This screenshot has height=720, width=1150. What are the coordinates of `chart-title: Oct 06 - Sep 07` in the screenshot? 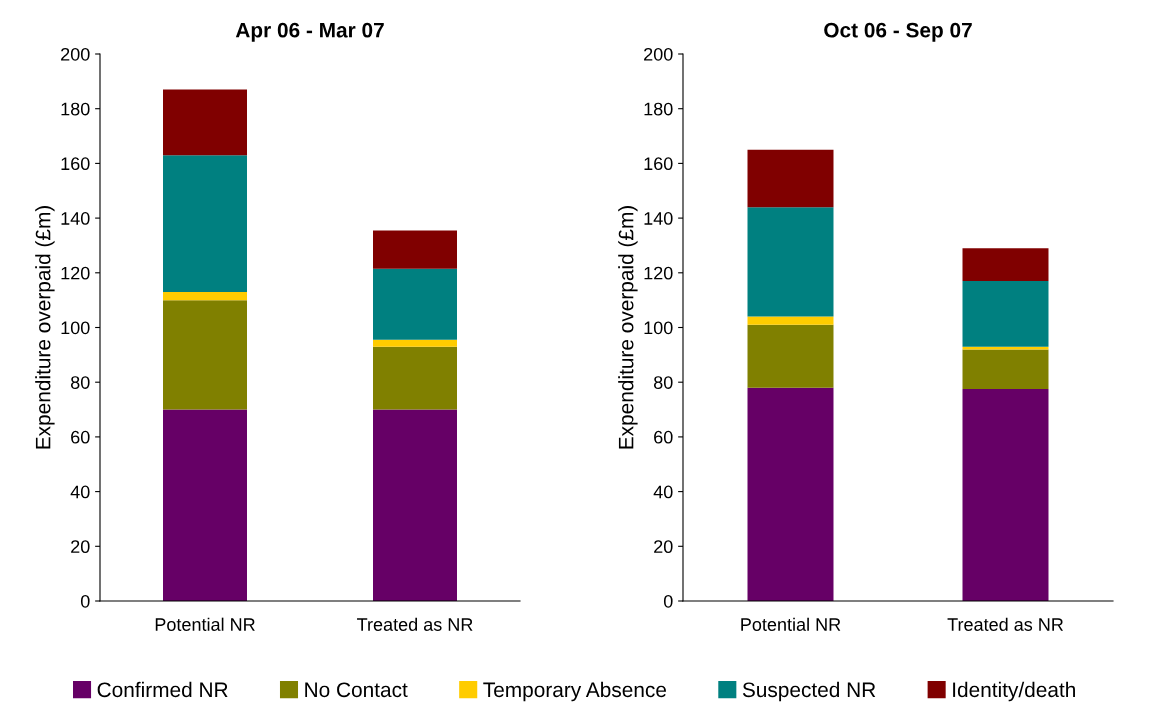 It's located at (898, 32).